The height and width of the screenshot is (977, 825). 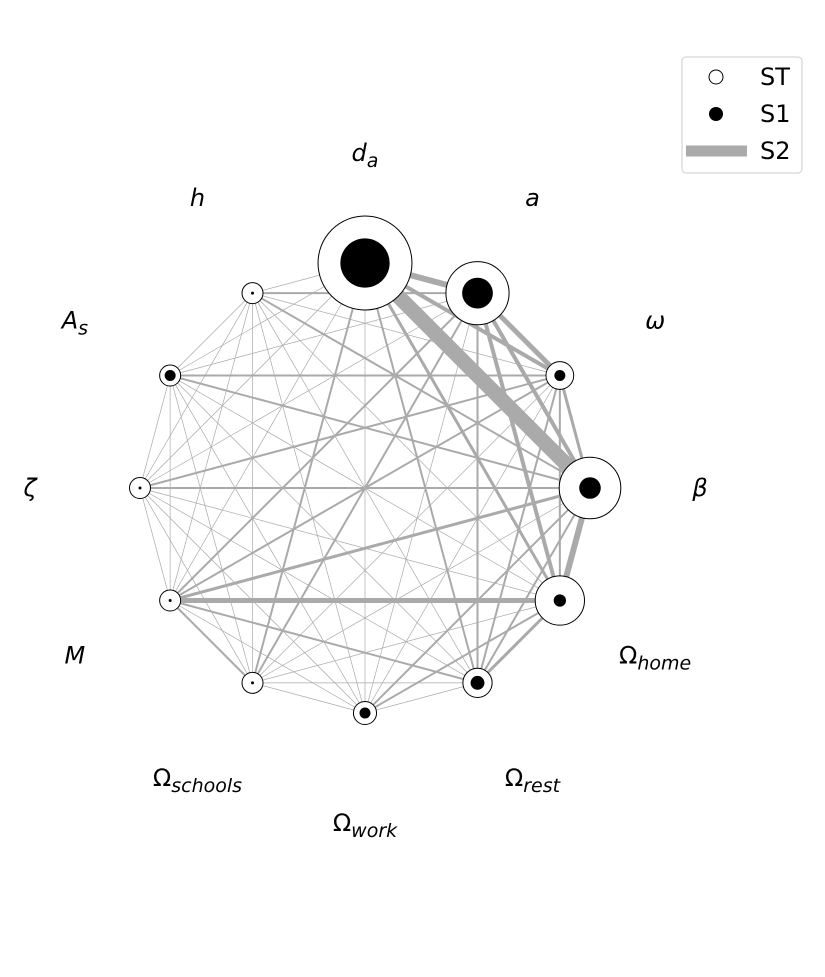 I want to click on node-first-order-omega, so click(x=560, y=375).